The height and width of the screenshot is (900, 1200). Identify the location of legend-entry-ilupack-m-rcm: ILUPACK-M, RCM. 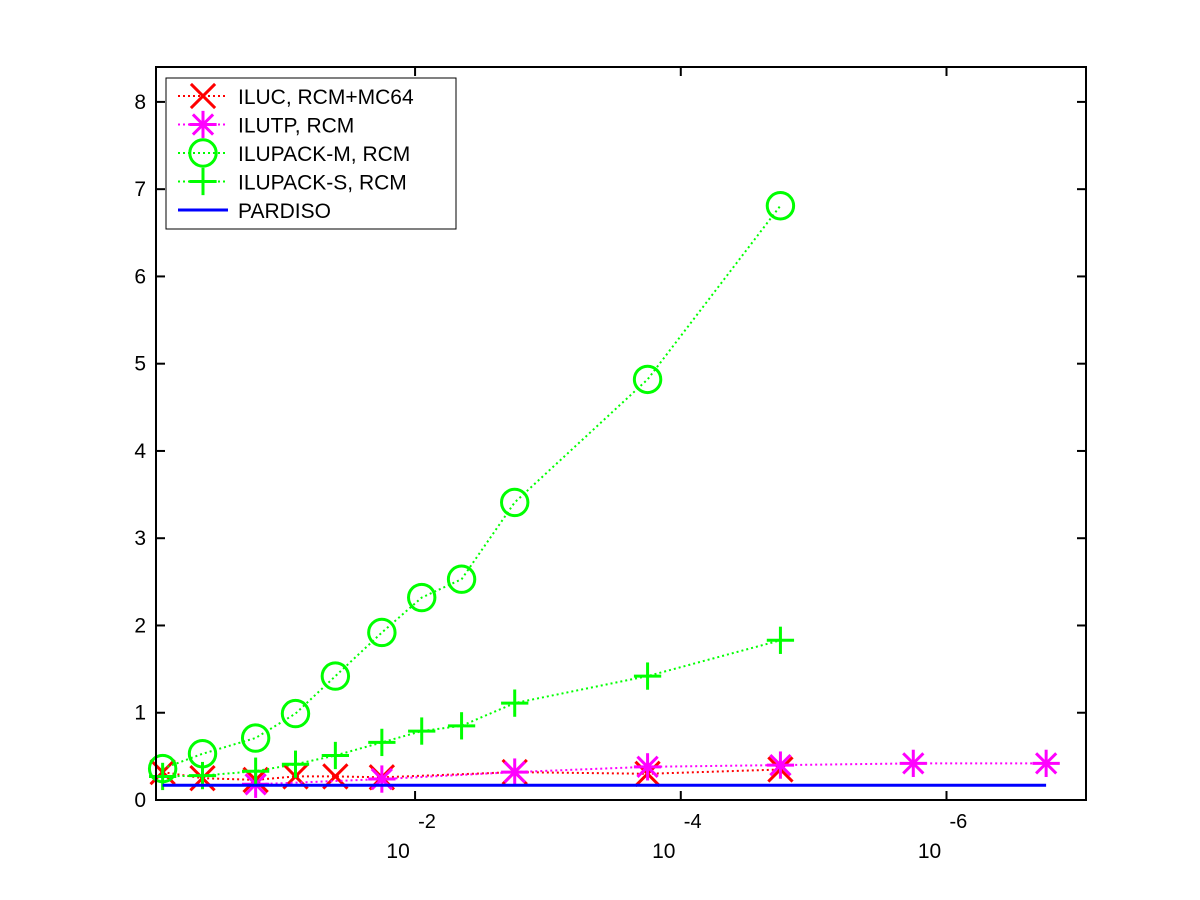
(294, 153).